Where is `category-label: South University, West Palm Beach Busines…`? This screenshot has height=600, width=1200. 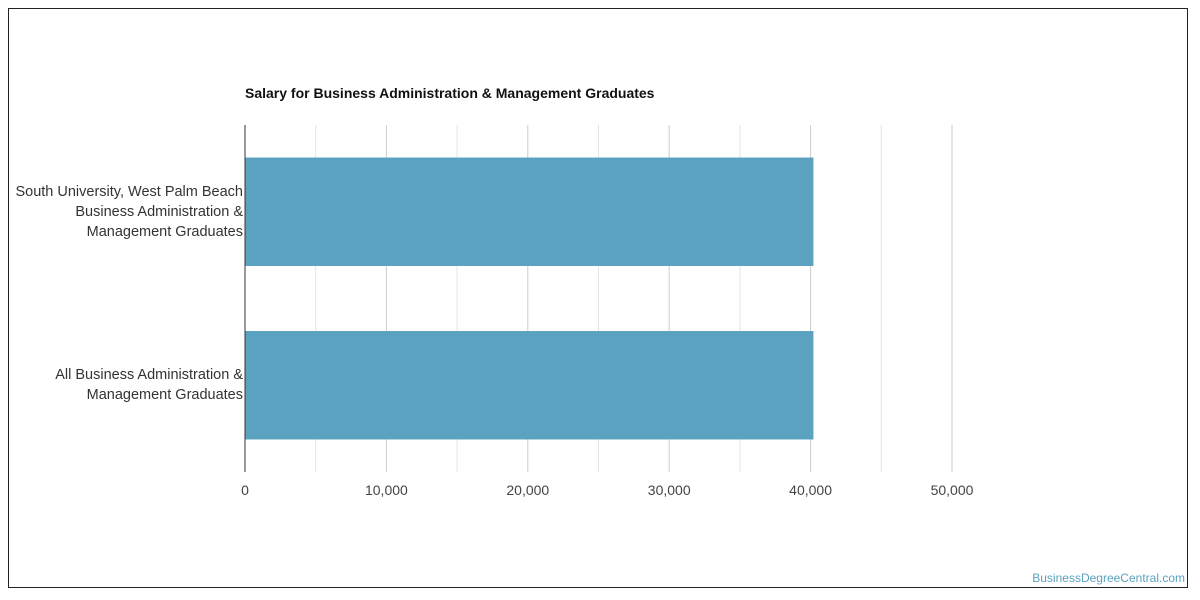 category-label: South University, West Palm Beach Busines… is located at coordinates (125, 212).